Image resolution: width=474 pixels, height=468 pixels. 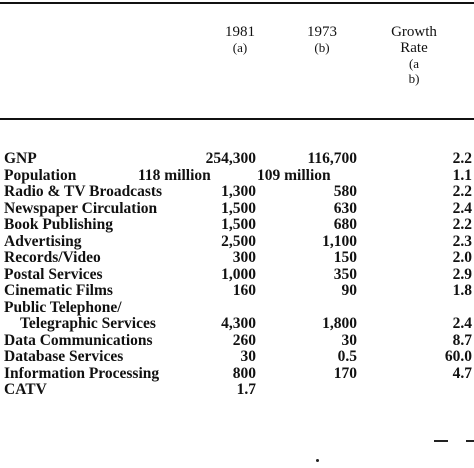 I want to click on row-label: Newspaper Circulation, so click(x=81, y=208).